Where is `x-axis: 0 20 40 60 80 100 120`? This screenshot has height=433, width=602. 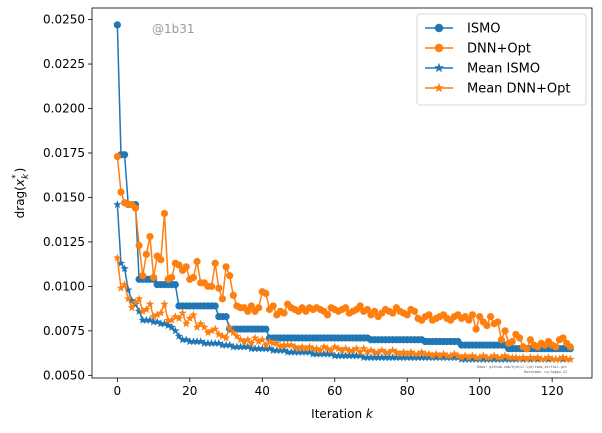 x-axis: 0 20 40 60 80 100 120 is located at coordinates (339, 388).